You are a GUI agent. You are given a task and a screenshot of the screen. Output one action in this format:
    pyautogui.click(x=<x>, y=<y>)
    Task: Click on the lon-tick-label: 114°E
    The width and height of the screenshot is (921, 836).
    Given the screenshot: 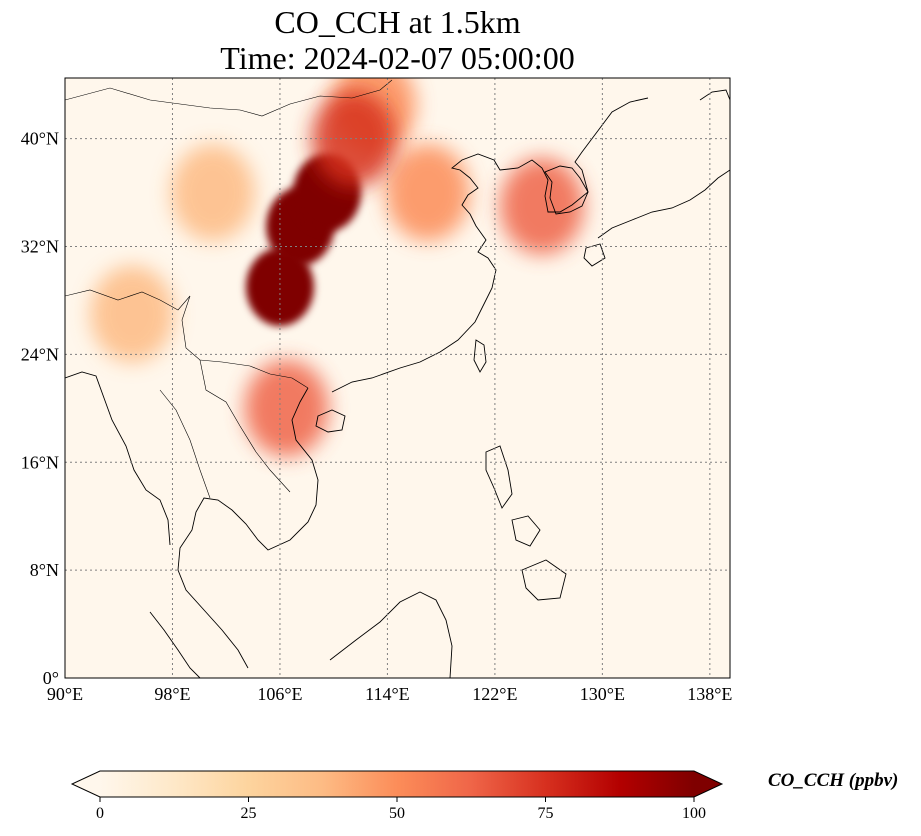 What is the action you would take?
    pyautogui.click(x=387, y=694)
    